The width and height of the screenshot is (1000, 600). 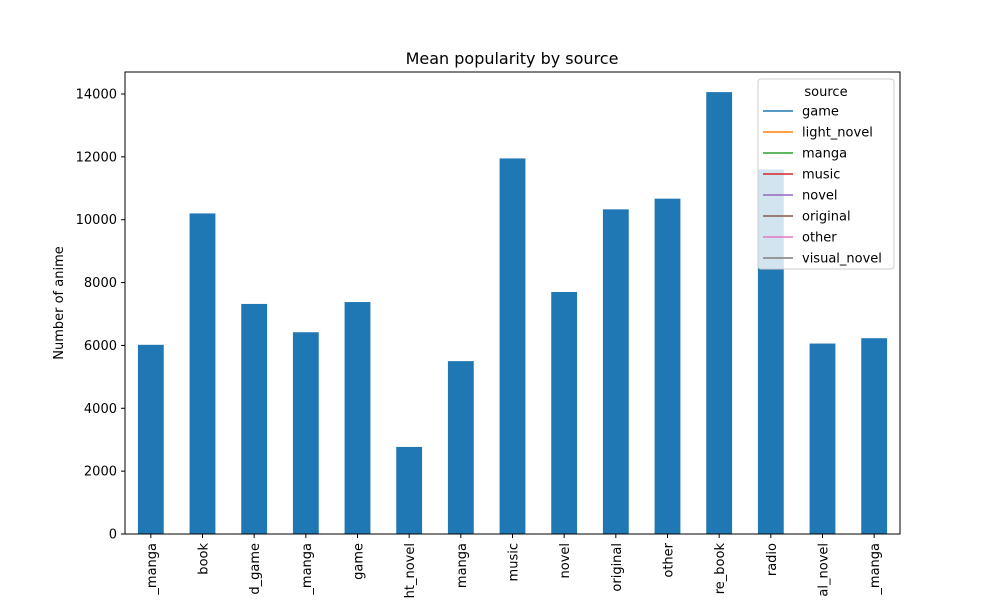 I want to click on legend-entry-label: light_novel, so click(x=837, y=133).